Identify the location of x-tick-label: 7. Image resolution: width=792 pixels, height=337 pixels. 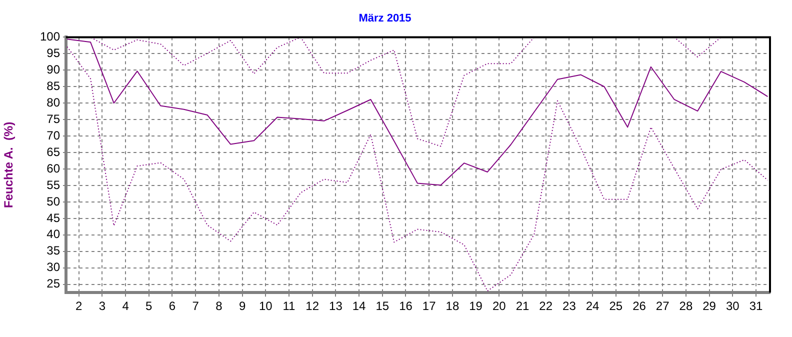
(196, 306).